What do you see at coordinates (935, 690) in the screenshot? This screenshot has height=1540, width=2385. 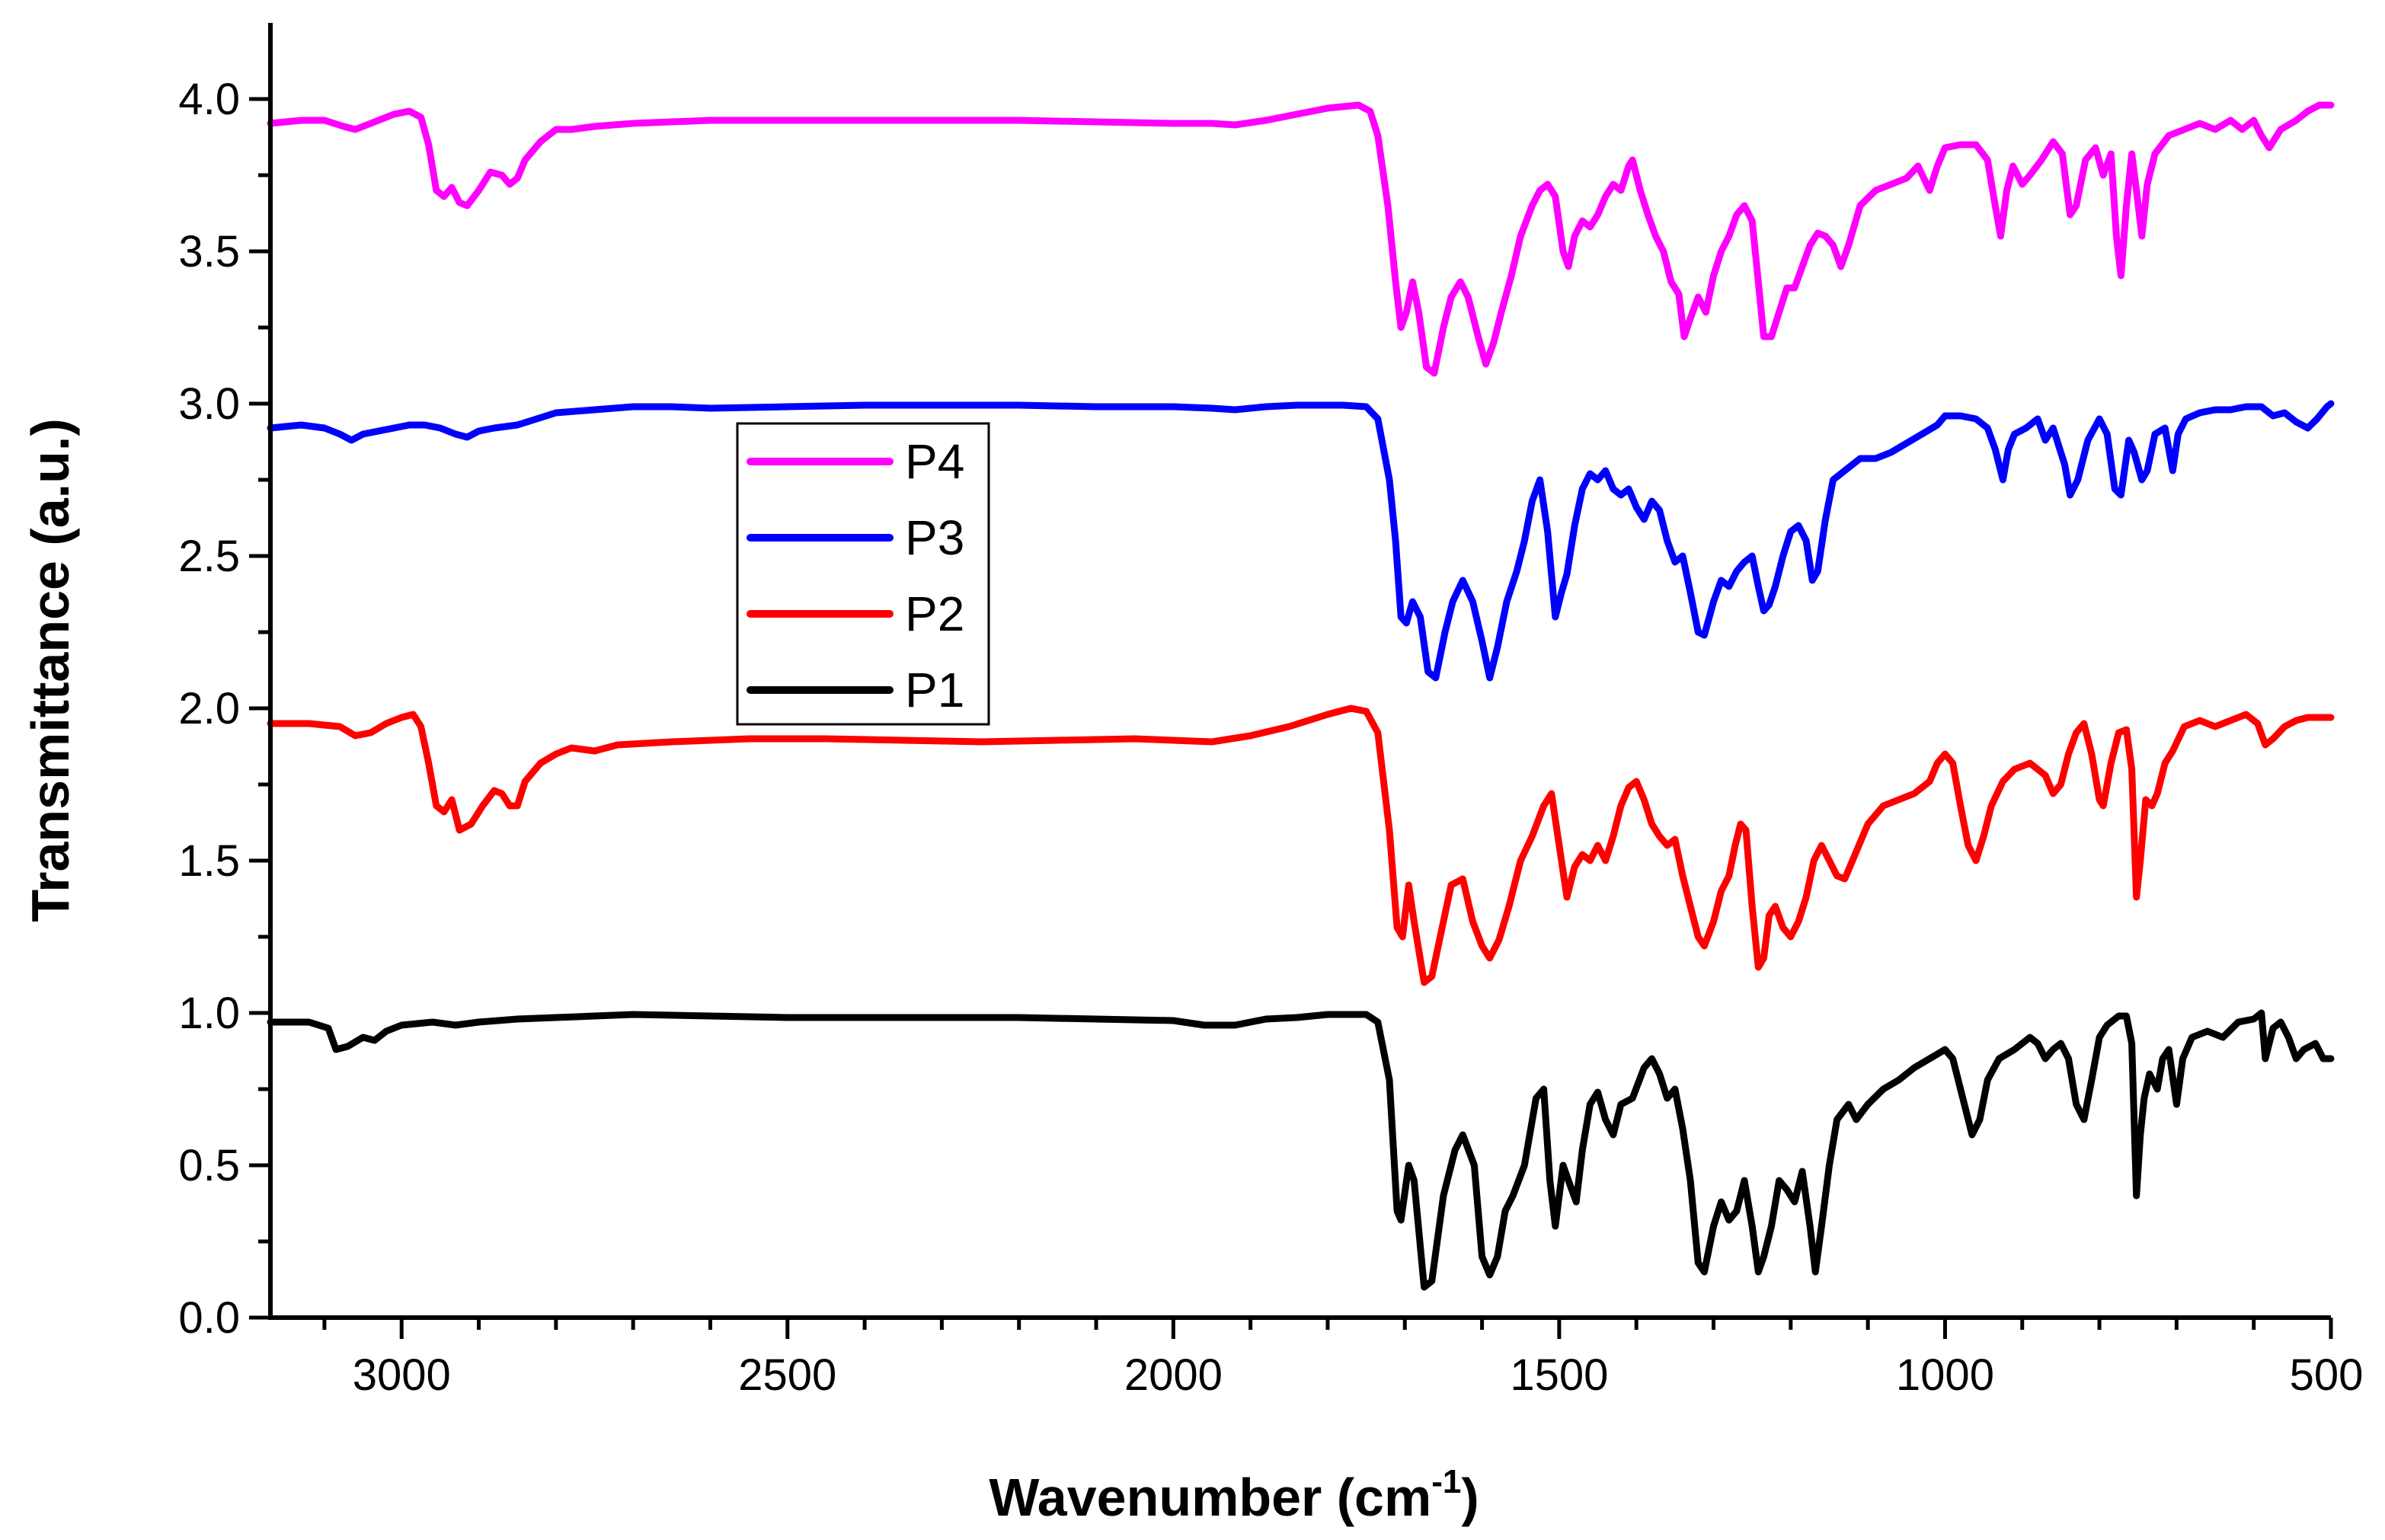 I see `legend-label-p1: P1` at bounding box center [935, 690].